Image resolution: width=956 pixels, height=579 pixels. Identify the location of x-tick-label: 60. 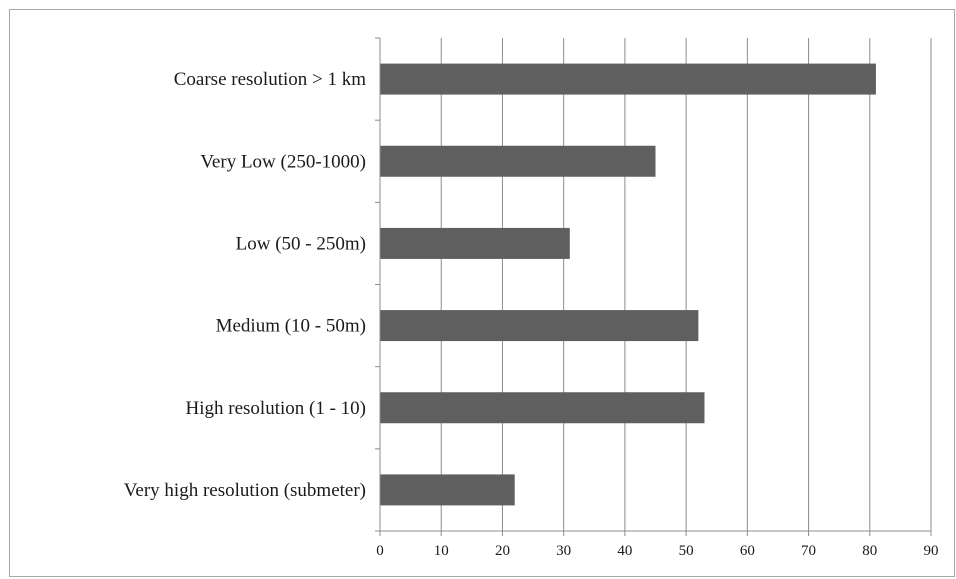
(747, 551).